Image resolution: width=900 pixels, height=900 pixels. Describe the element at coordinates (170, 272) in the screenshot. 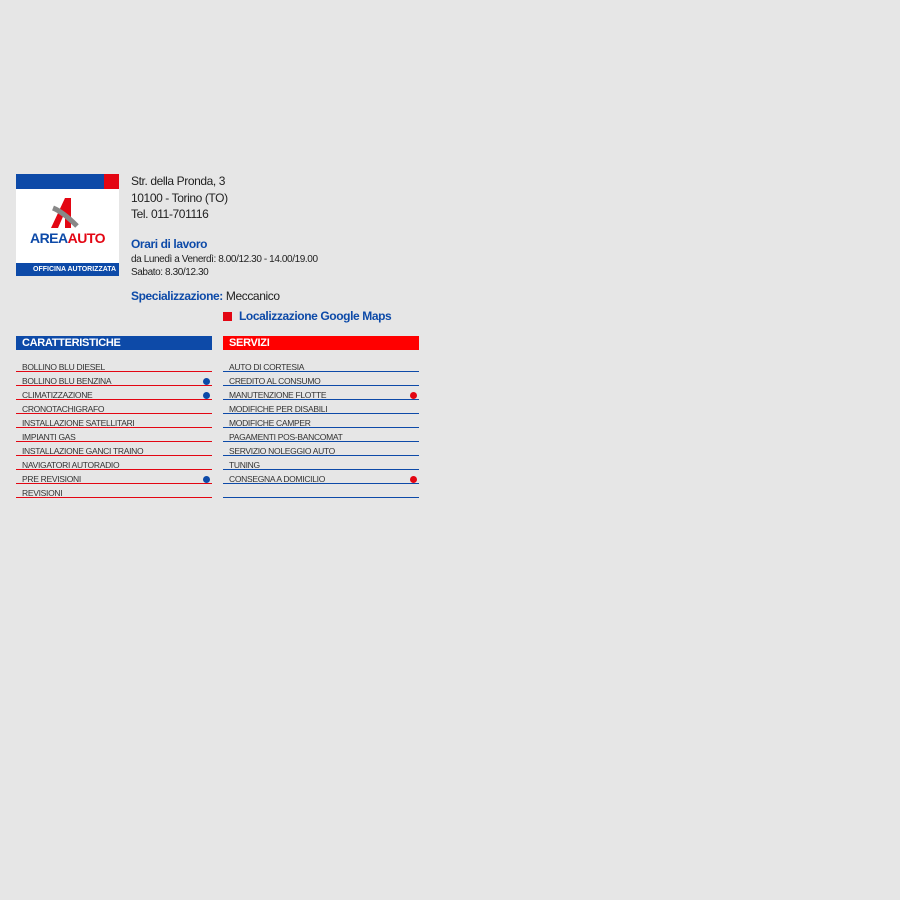

I see `hours-line: Sabato: 8.30/12.30` at that location.